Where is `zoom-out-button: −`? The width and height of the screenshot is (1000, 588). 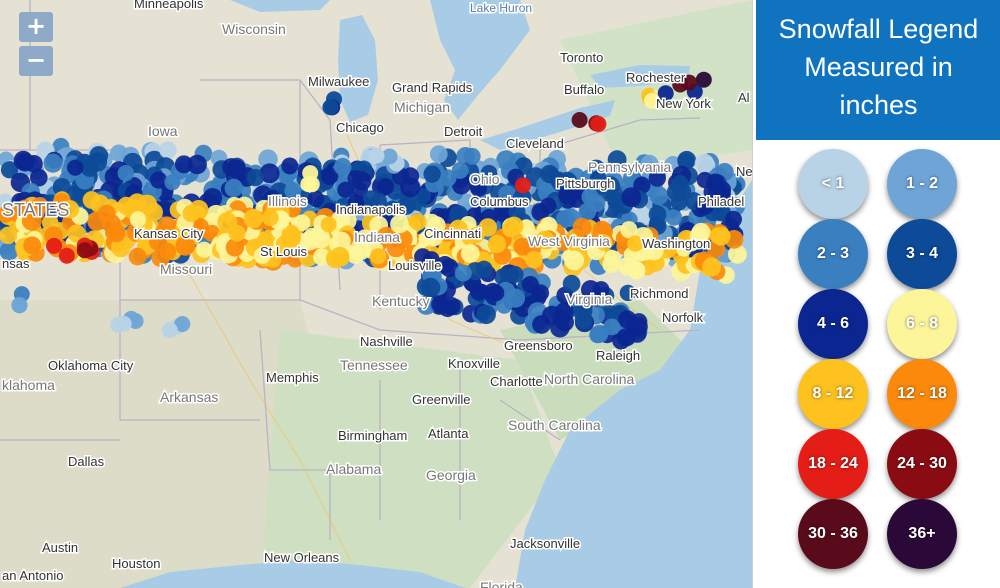 zoom-out-button: − is located at coordinates (36, 61).